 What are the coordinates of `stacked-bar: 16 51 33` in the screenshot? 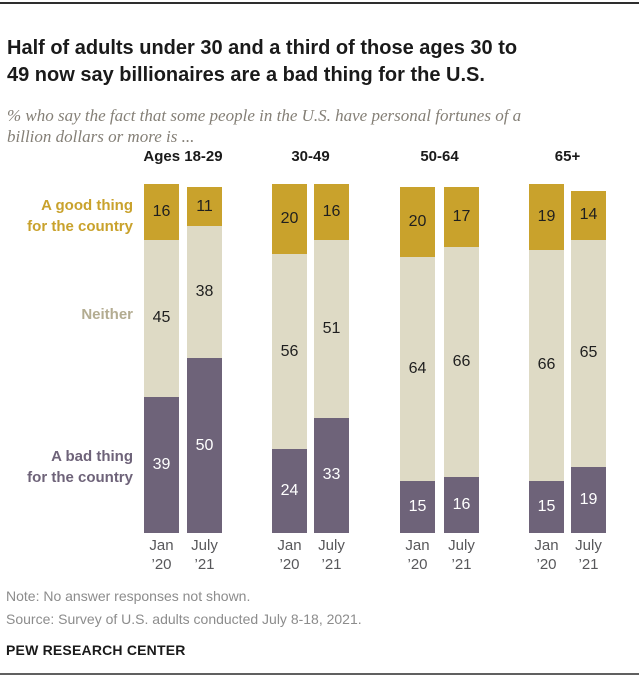 It's located at (331, 358).